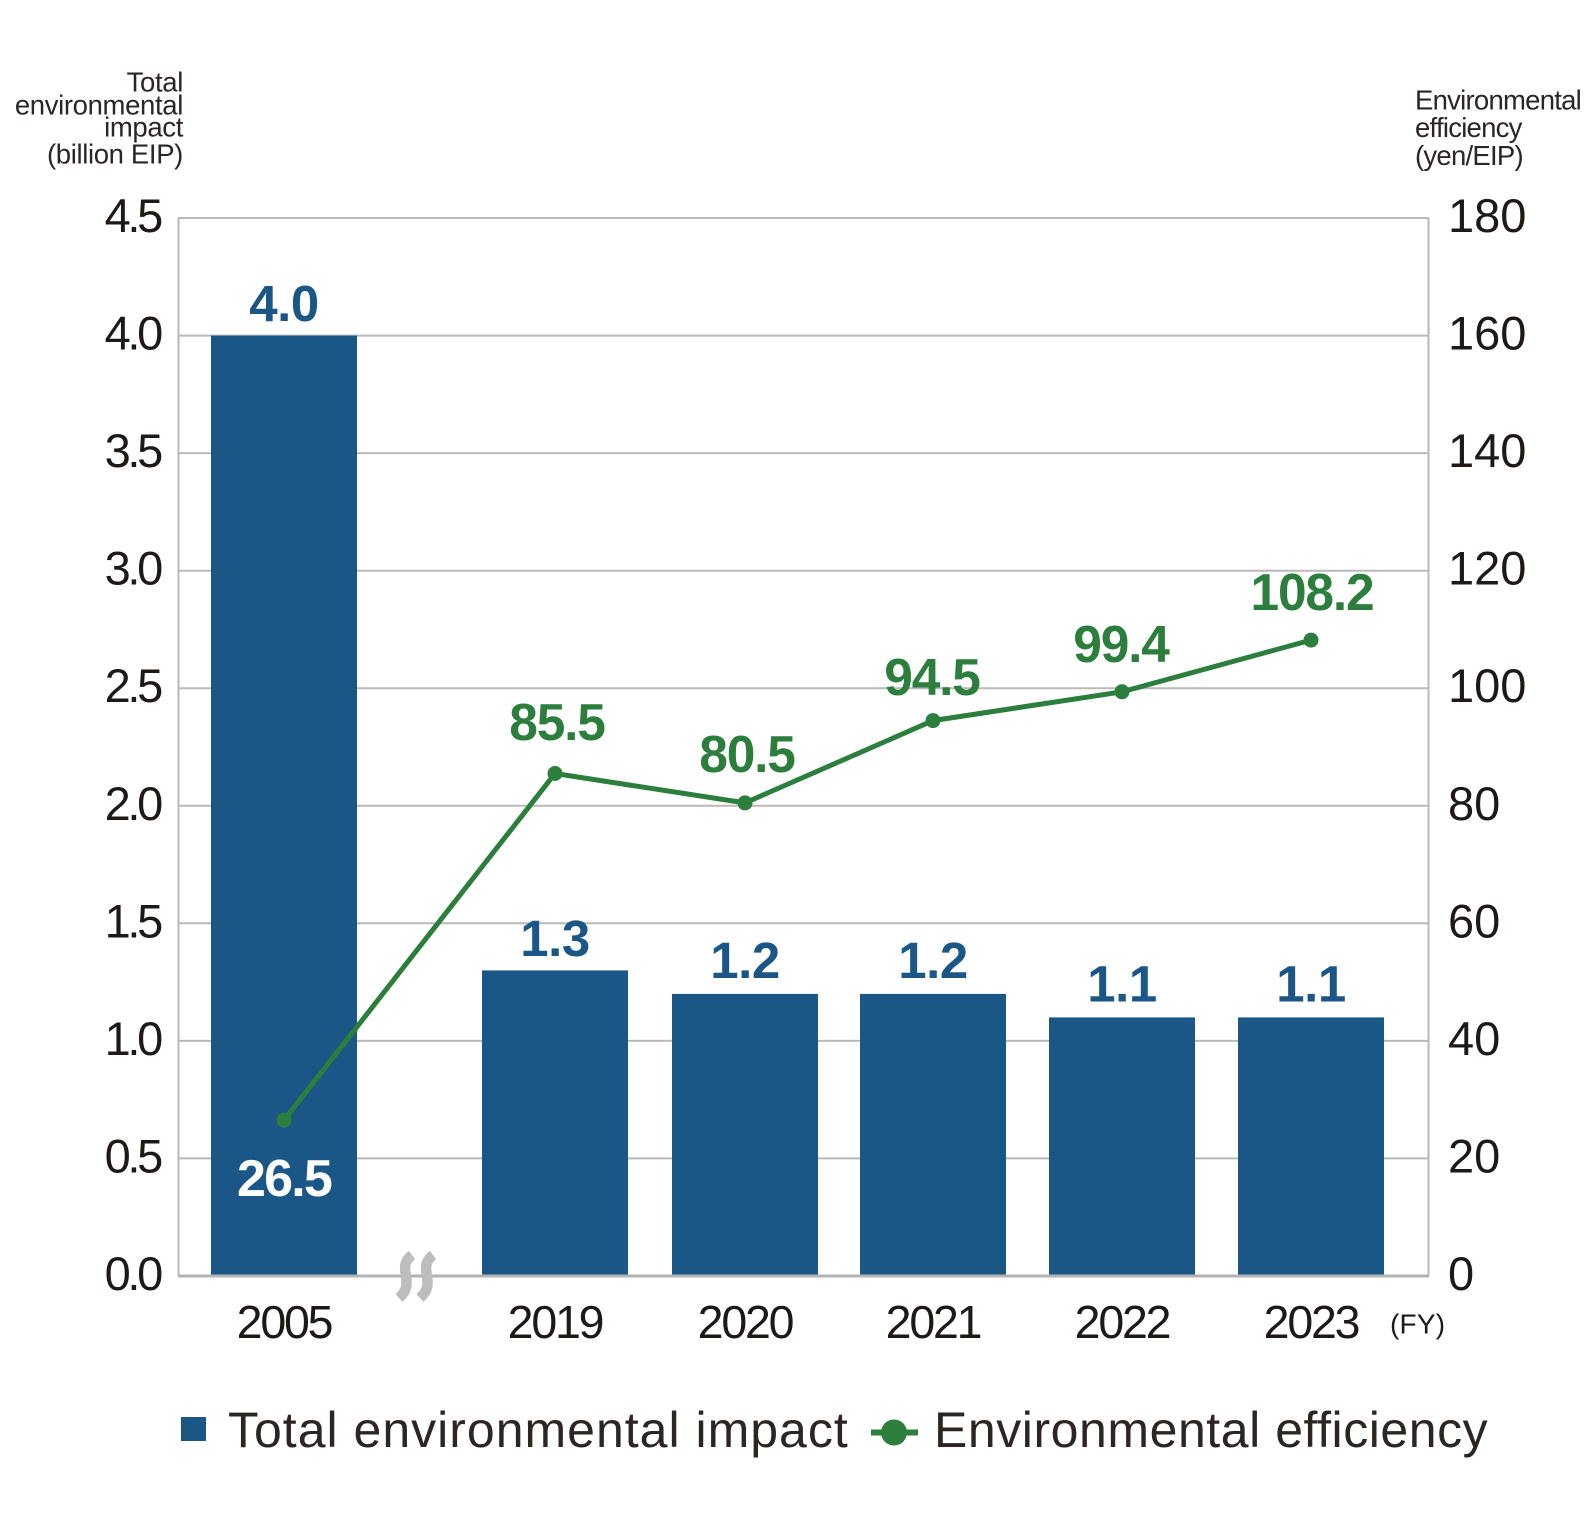 The height and width of the screenshot is (1540, 1590). Describe the element at coordinates (1469, 155) in the screenshot. I see `svg-text: (yen/EIP)` at that location.